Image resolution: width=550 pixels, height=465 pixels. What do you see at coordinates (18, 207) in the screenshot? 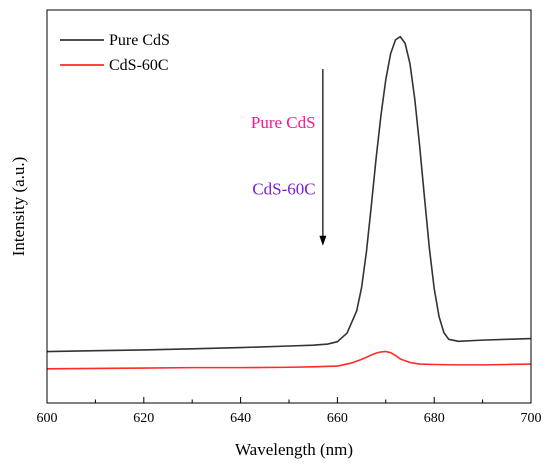
I see `y-axis-title: Intensity (a.u.)` at bounding box center [18, 207].